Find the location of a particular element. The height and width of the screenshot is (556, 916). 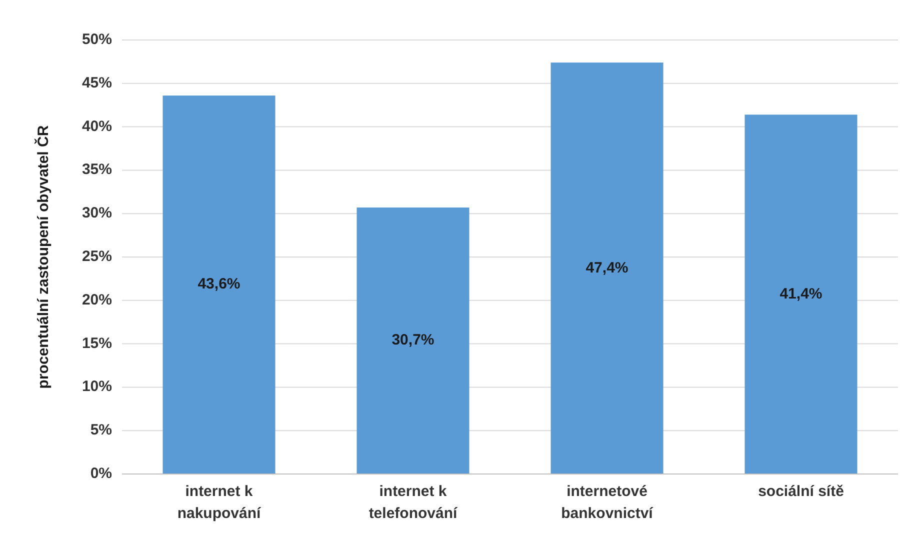

x-tick-label: internet k nakupování is located at coordinates (219, 502).